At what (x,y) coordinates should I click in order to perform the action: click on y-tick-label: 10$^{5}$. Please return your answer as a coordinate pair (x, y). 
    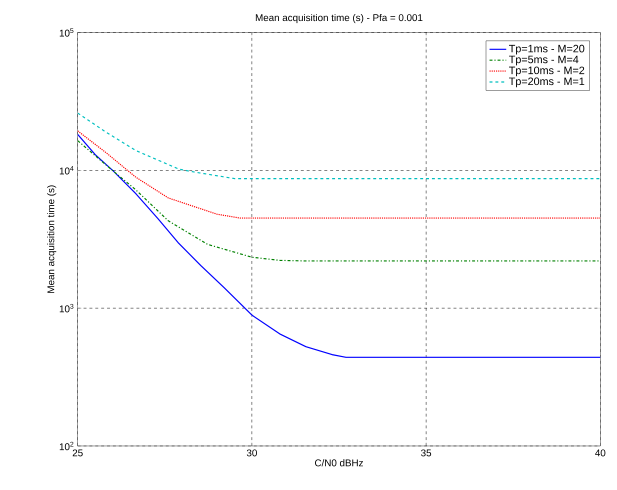
    Looking at the image, I should click on (67, 32).